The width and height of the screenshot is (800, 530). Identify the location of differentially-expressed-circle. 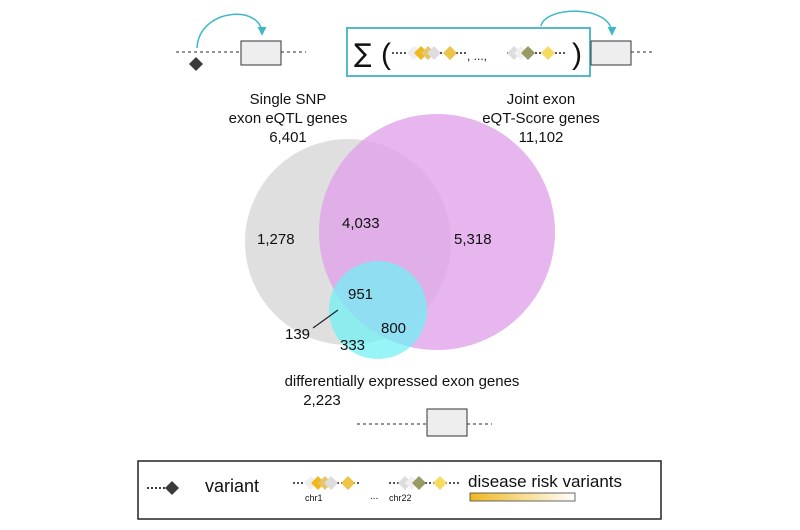
(378, 310).